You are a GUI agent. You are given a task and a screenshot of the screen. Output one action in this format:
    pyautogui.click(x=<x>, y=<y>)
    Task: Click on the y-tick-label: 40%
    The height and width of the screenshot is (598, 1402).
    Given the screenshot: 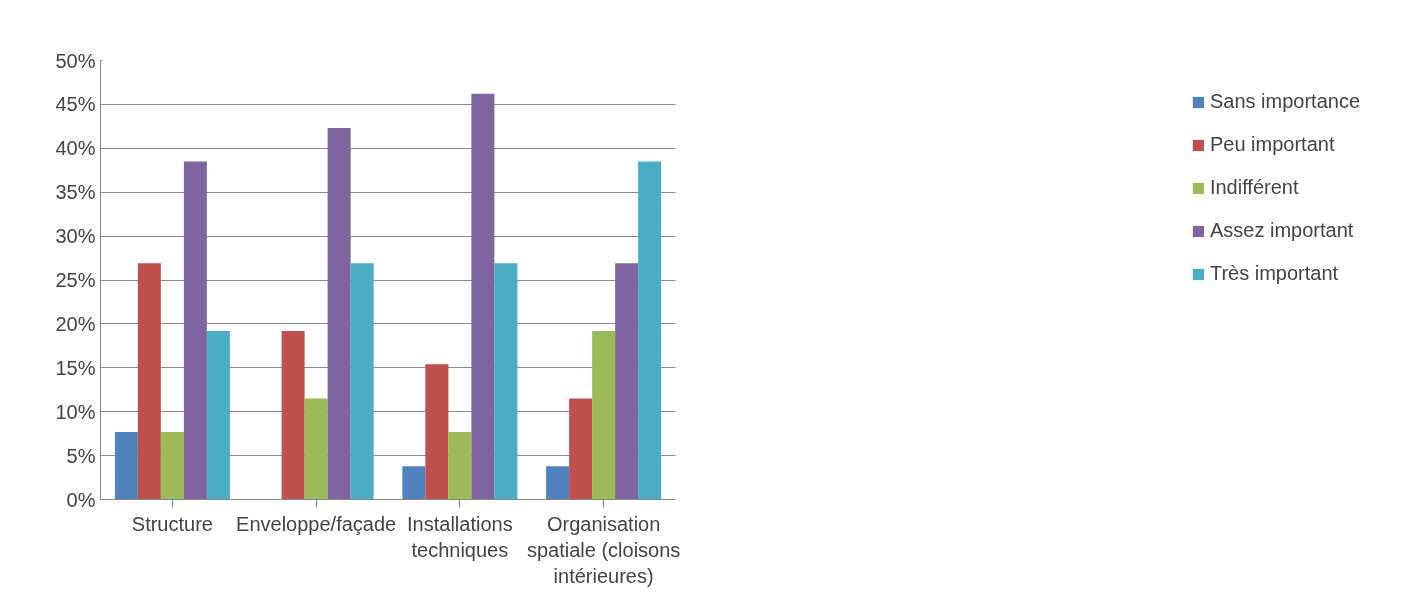 What is the action you would take?
    pyautogui.click(x=75, y=148)
    